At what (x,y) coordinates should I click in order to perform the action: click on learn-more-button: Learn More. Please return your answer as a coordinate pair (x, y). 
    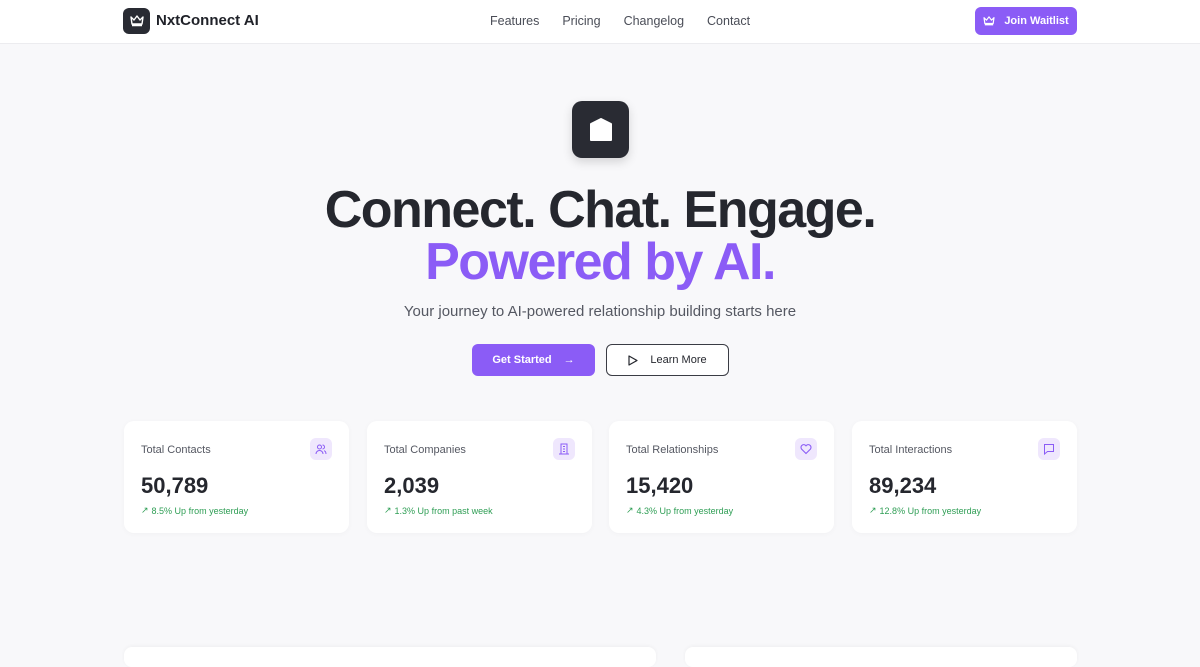
    Looking at the image, I should click on (667, 360).